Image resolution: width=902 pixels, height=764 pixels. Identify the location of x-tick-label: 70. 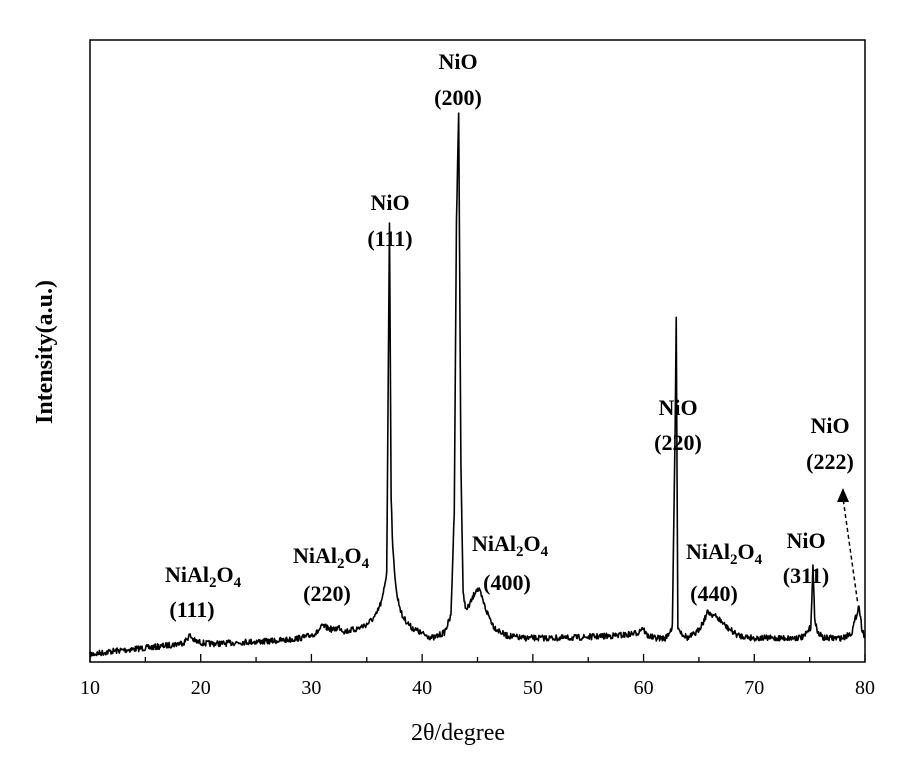
(754, 688).